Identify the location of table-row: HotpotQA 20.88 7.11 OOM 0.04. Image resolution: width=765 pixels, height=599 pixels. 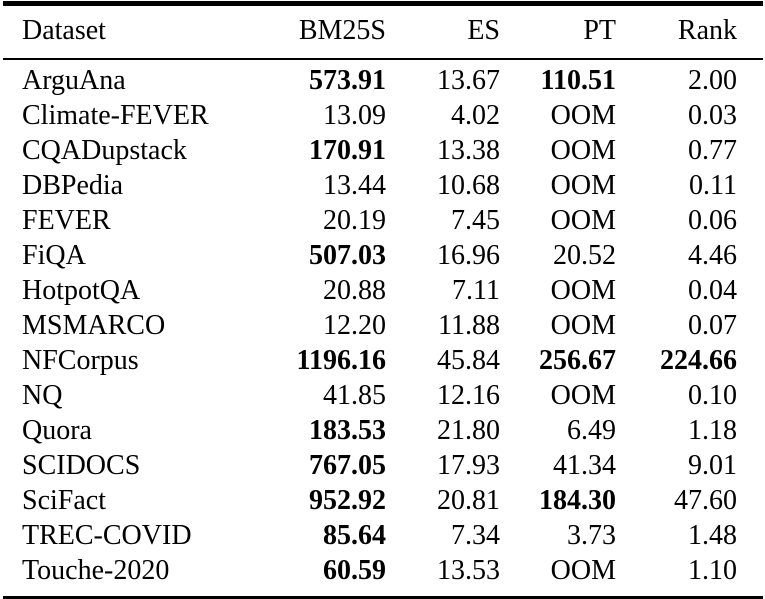
(383, 290).